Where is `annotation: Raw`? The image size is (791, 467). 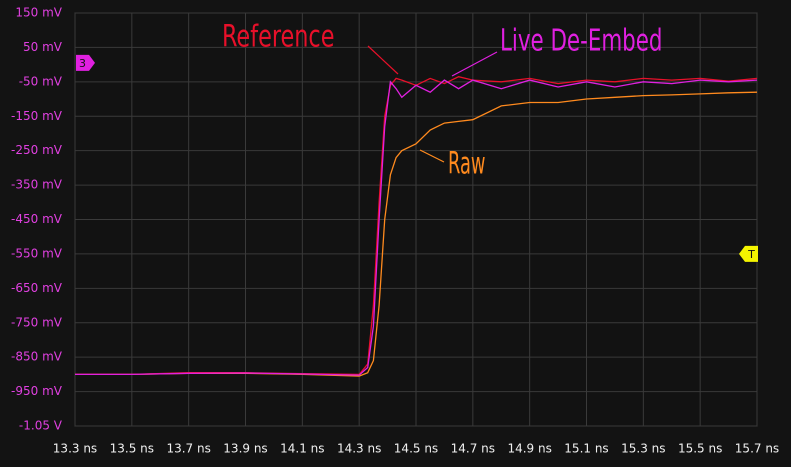 annotation: Raw is located at coordinates (467, 164).